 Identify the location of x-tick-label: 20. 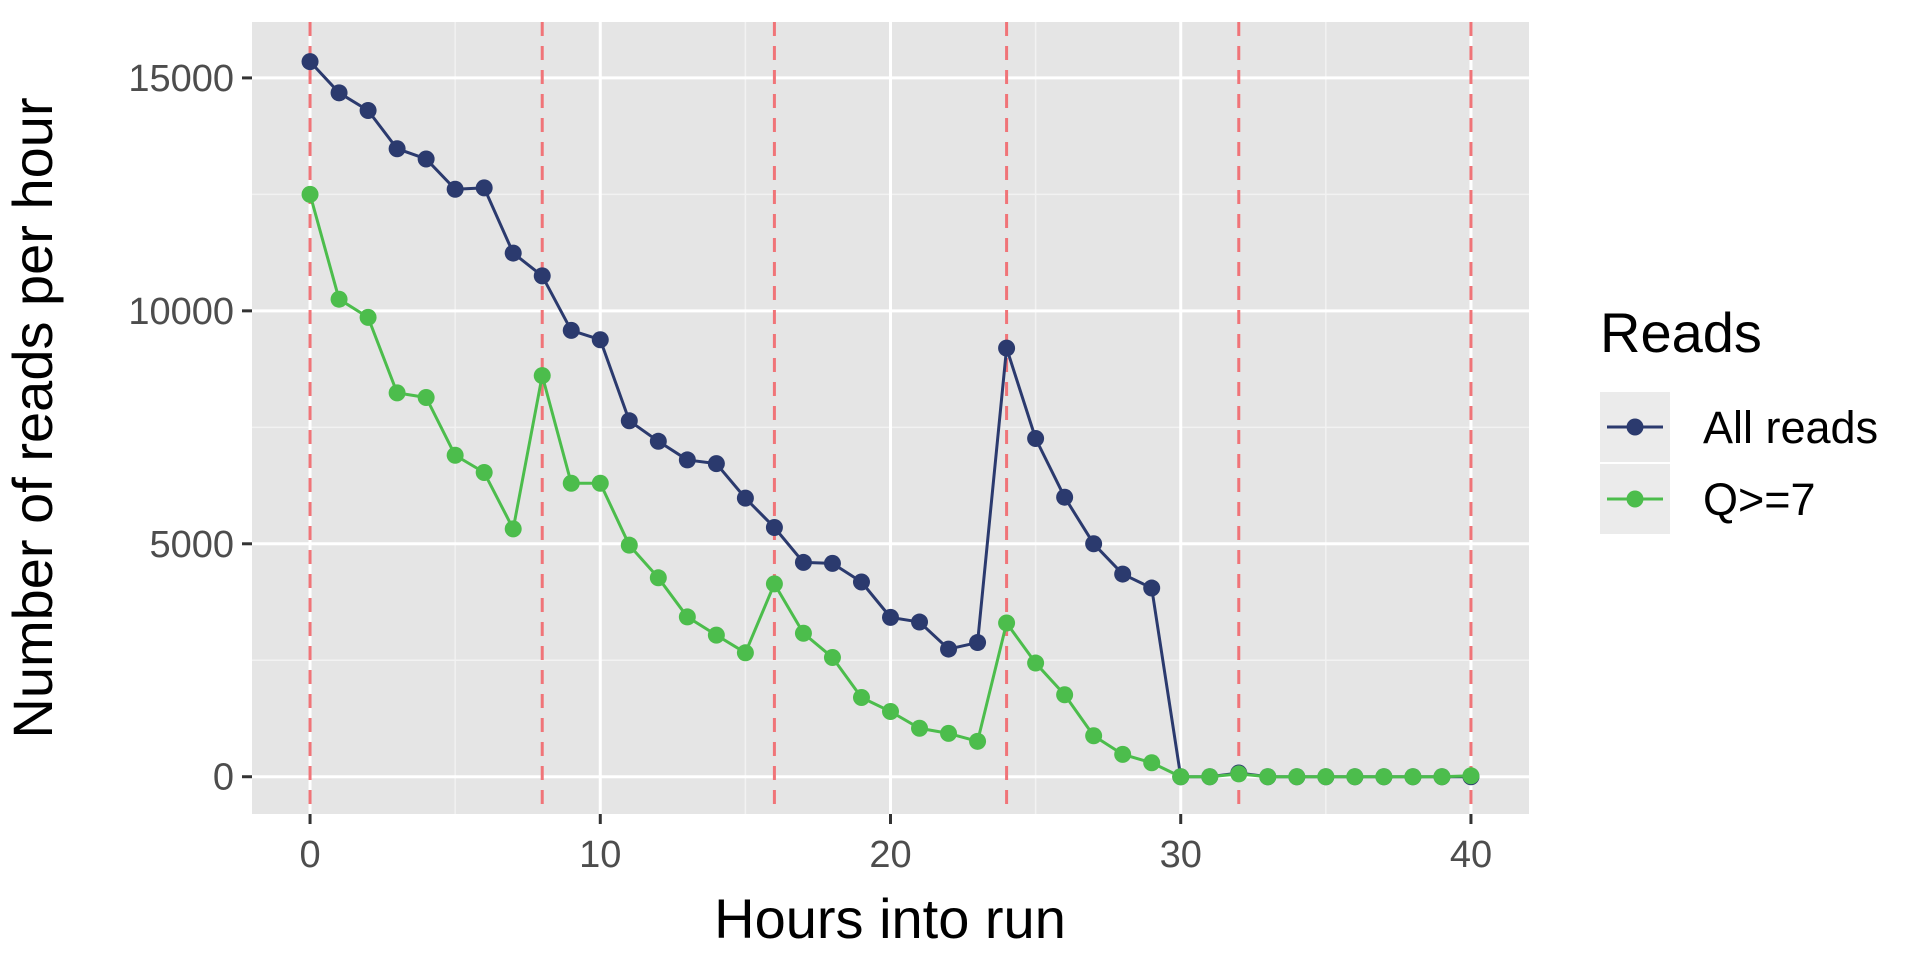
(890, 855).